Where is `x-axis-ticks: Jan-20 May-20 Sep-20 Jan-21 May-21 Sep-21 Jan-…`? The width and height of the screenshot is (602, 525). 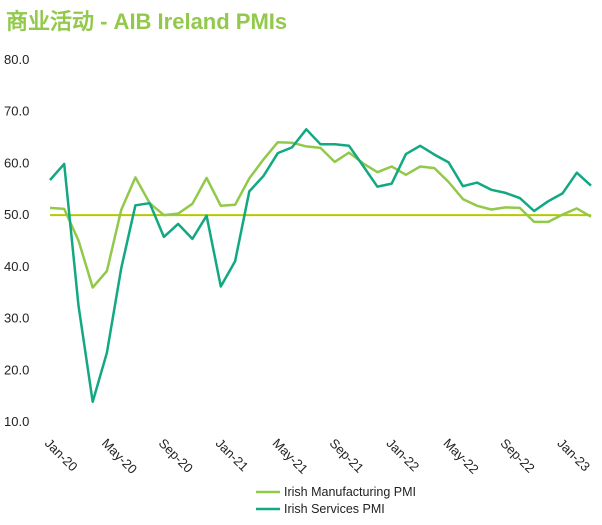
x-axis-ticks: Jan-20 May-20 Sep-20 Jan-21 May-21 Sep-21 Jan-… is located at coordinates (317, 456).